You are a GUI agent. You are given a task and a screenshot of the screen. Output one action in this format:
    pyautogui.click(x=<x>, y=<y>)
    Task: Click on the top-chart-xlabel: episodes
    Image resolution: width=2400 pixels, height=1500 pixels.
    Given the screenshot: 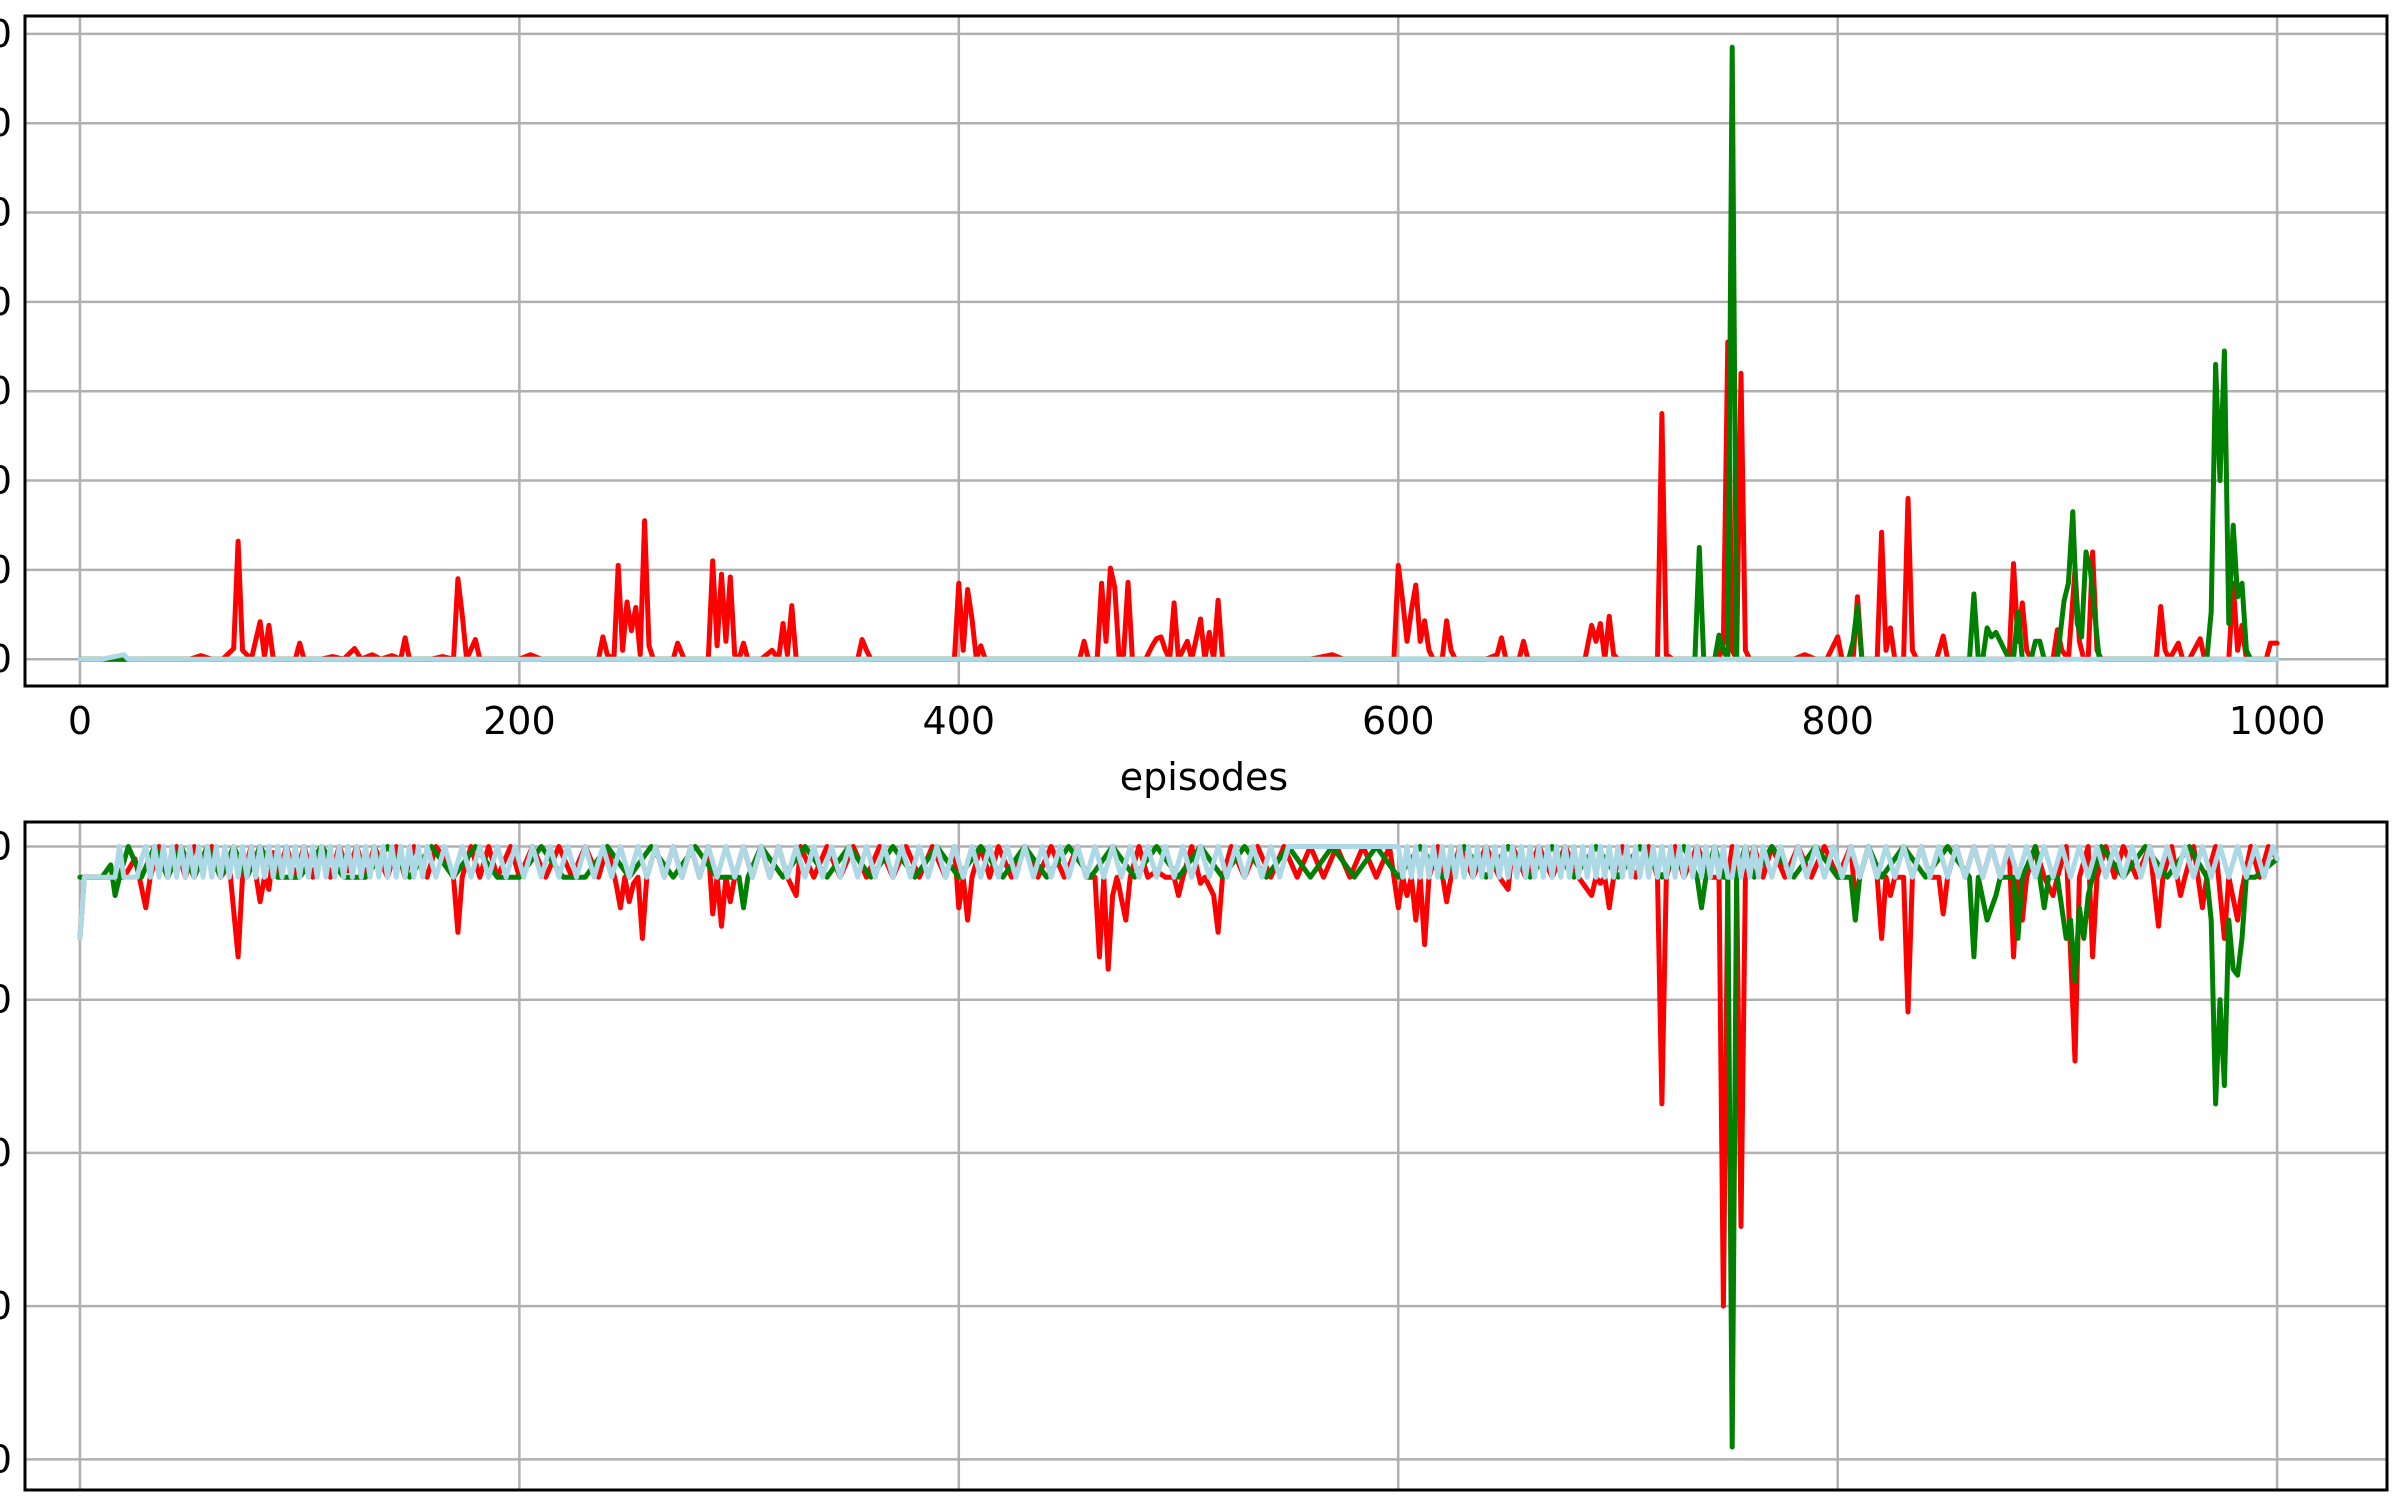 What is the action you would take?
    pyautogui.click(x=1204, y=777)
    